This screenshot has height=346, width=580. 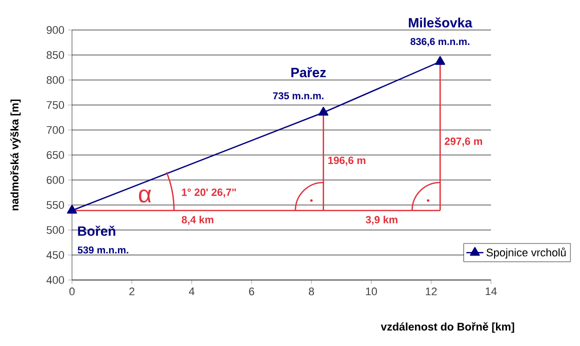 I want to click on legend-label: Spojnice vrcholů, so click(x=526, y=253).